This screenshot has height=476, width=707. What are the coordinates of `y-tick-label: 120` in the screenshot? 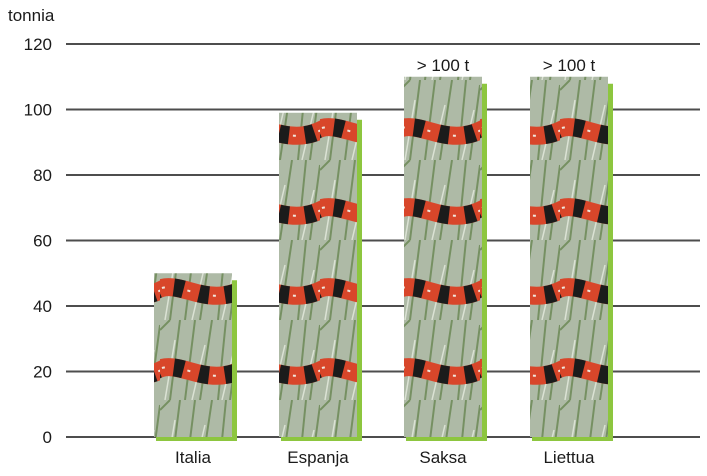 It's located at (38, 44).